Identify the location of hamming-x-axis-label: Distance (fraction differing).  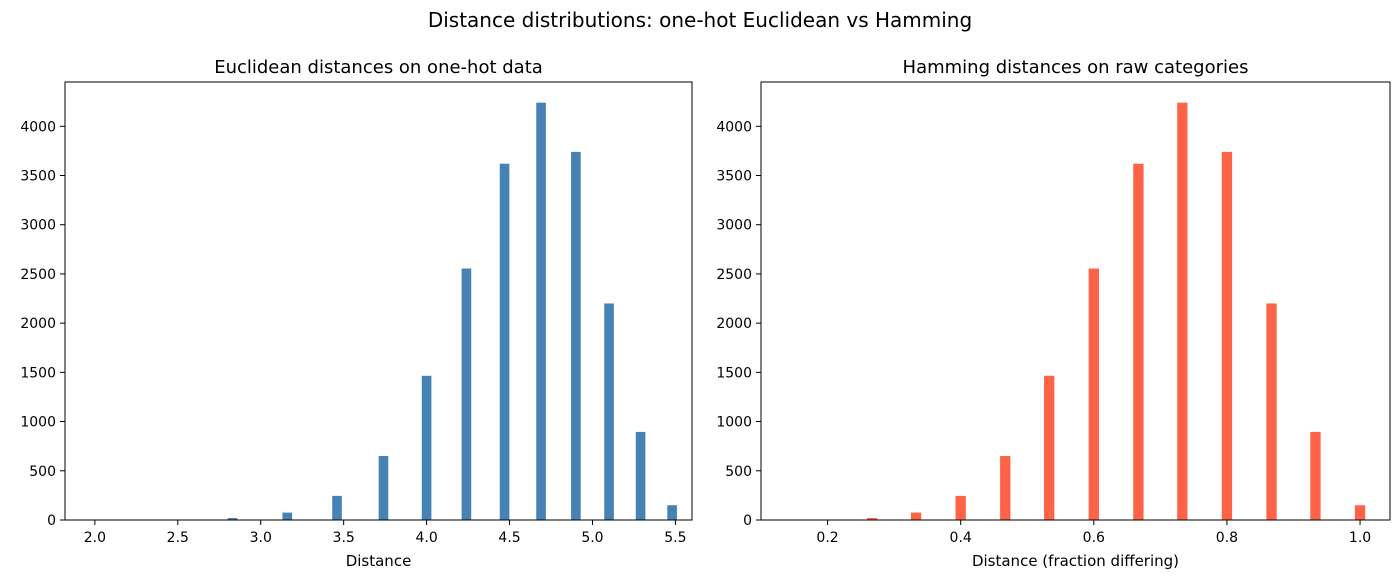
(1075, 561).